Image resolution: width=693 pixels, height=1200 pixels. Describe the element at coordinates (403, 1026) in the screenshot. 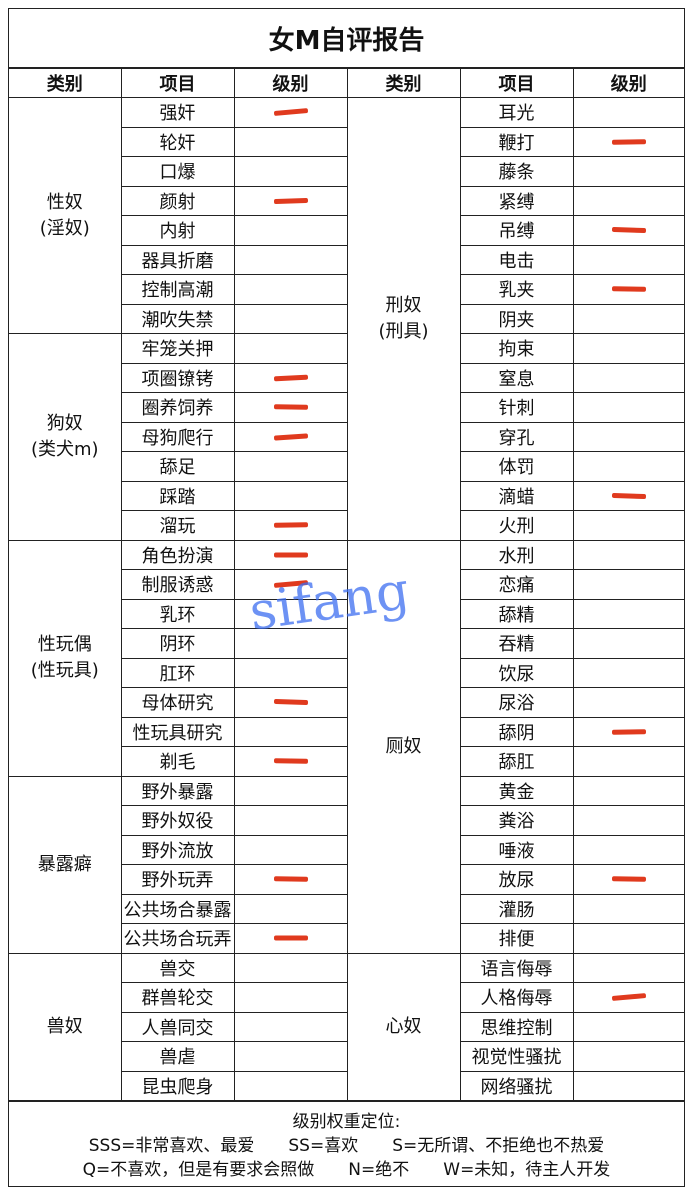

I see `category-name: 心奴` at that location.